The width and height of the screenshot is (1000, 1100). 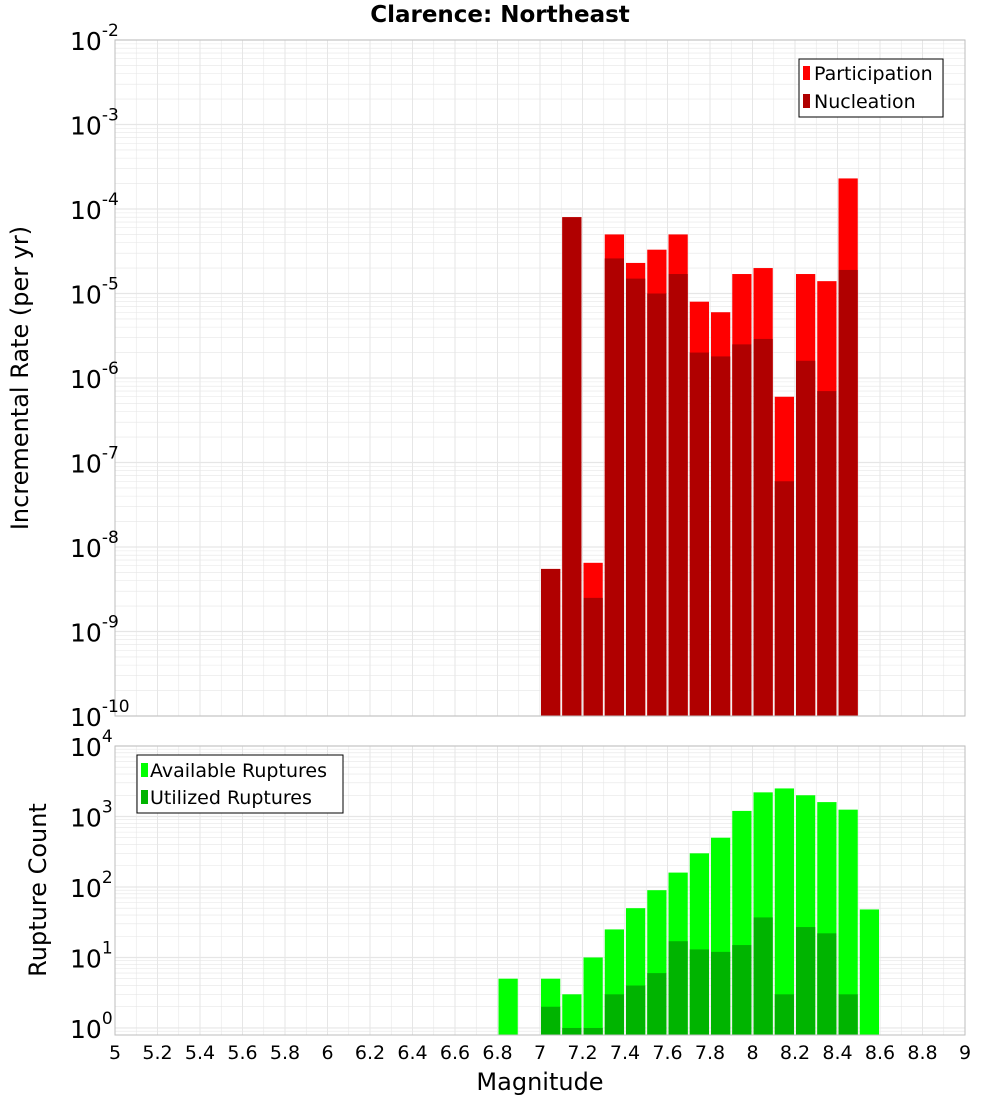 I want to click on x-tick-label: 7.4, so click(x=625, y=1053).